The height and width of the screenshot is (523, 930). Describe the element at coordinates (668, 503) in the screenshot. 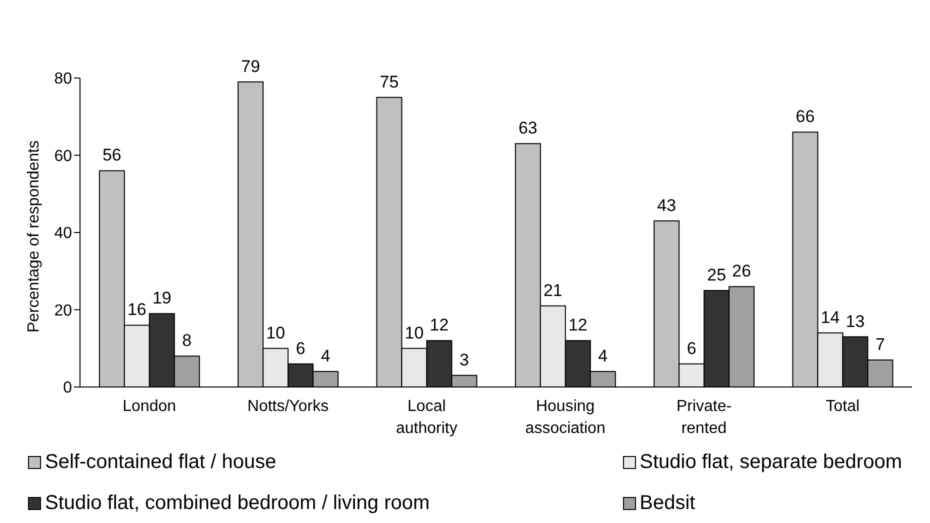

I see `legend-label: Bedsit` at that location.